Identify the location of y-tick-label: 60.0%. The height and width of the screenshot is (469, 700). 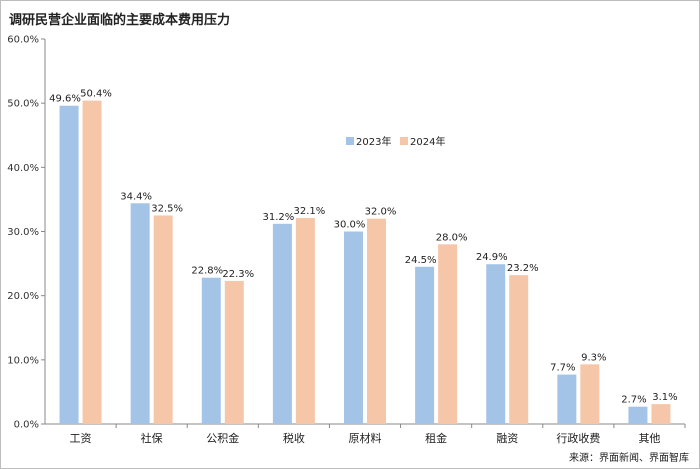
(23, 40).